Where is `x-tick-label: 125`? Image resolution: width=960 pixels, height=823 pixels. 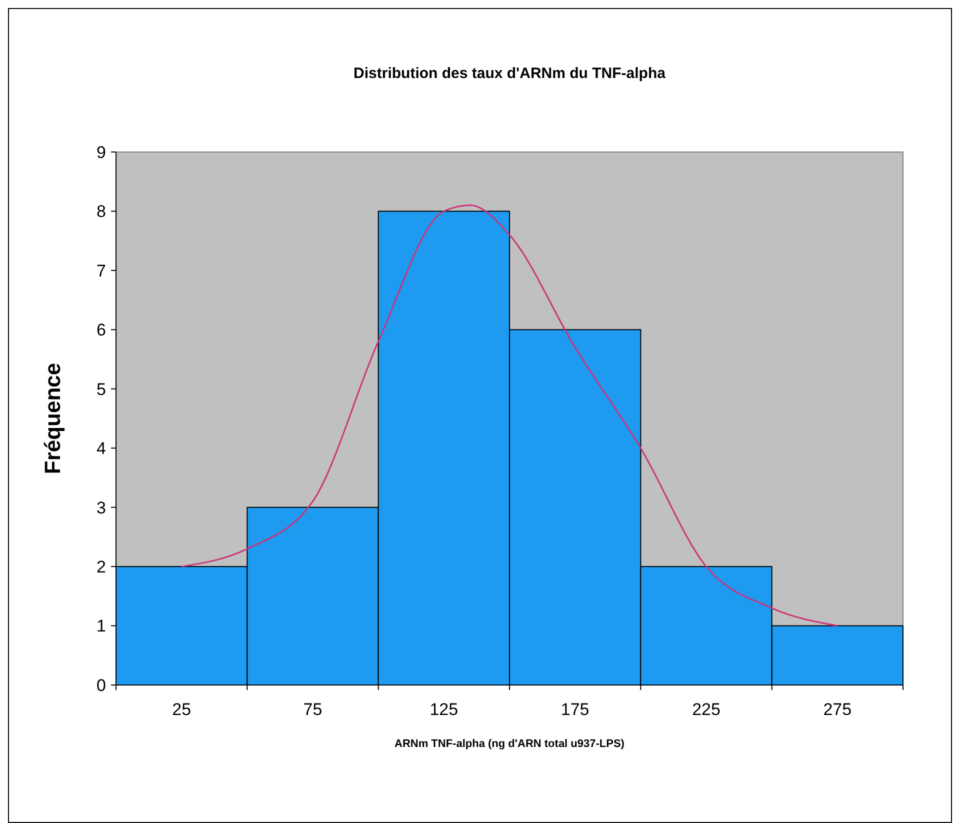
x-tick-label: 125 is located at coordinates (444, 709).